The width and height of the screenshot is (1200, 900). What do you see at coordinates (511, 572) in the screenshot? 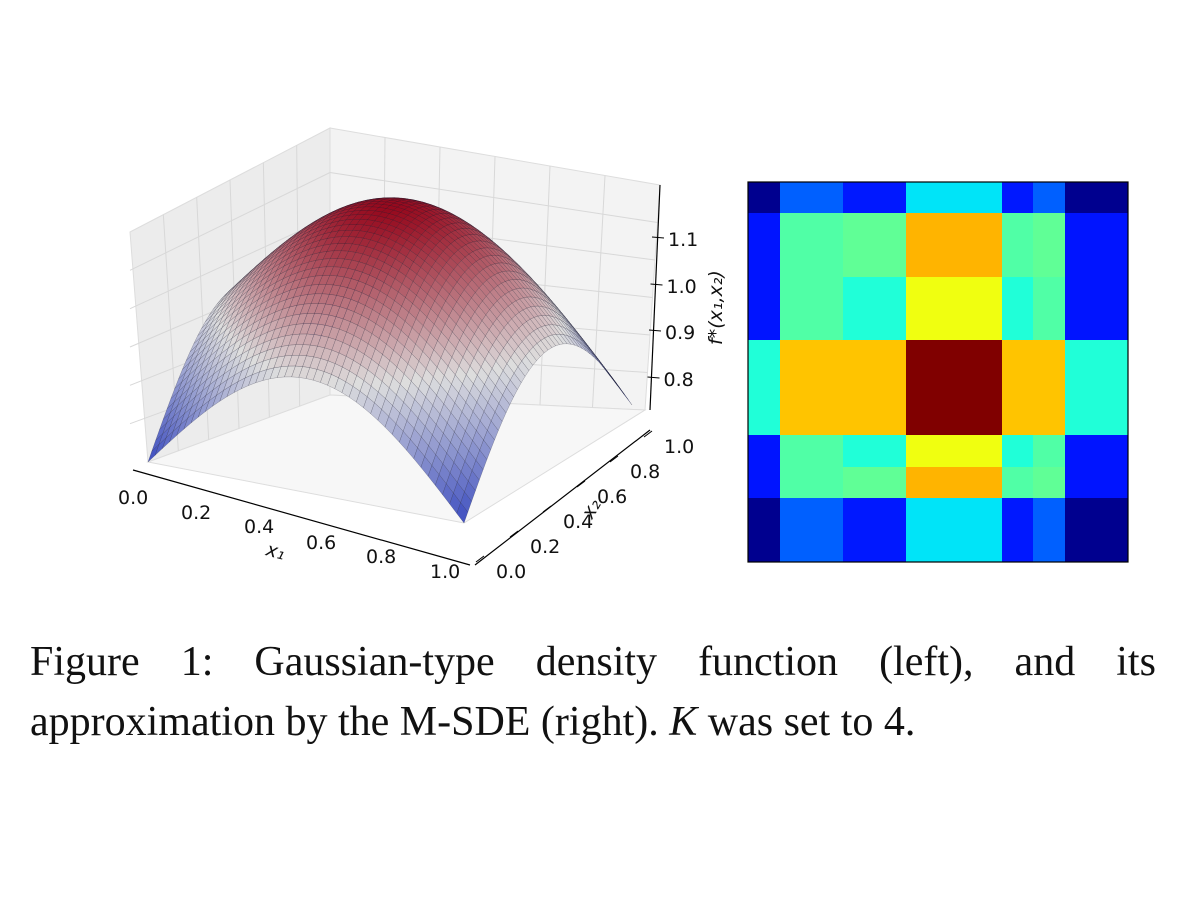
I see `x2-tick-label: 0.0` at bounding box center [511, 572].